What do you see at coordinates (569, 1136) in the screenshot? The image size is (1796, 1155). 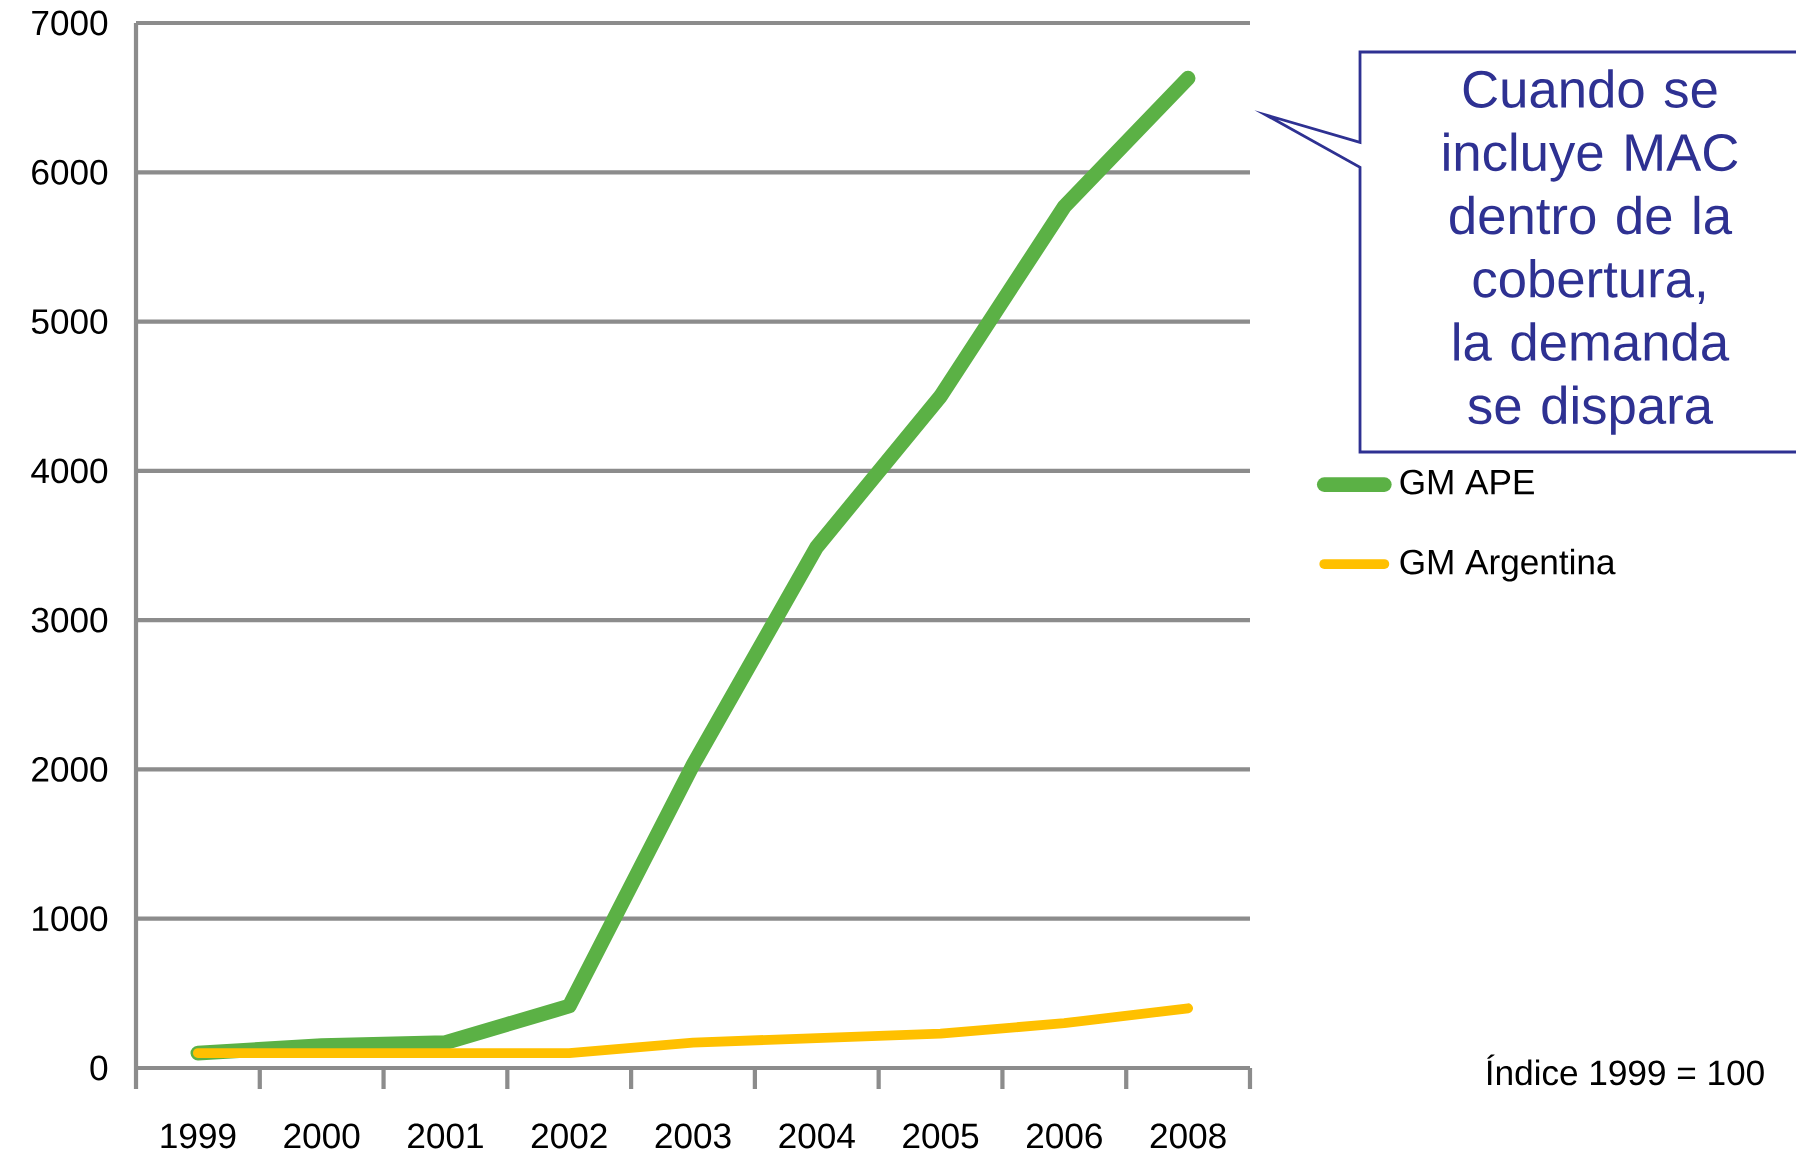 I see `x-tick-label: 2002` at bounding box center [569, 1136].